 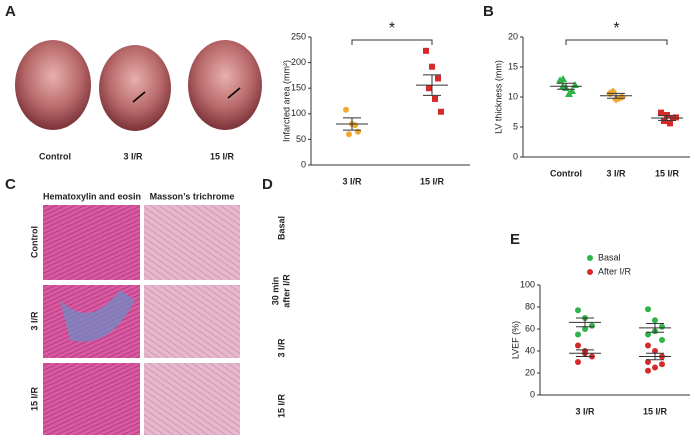 What do you see at coordinates (92, 196) in the screenshot?
I see `column-header: Hematoxylin and eosin` at bounding box center [92, 196].